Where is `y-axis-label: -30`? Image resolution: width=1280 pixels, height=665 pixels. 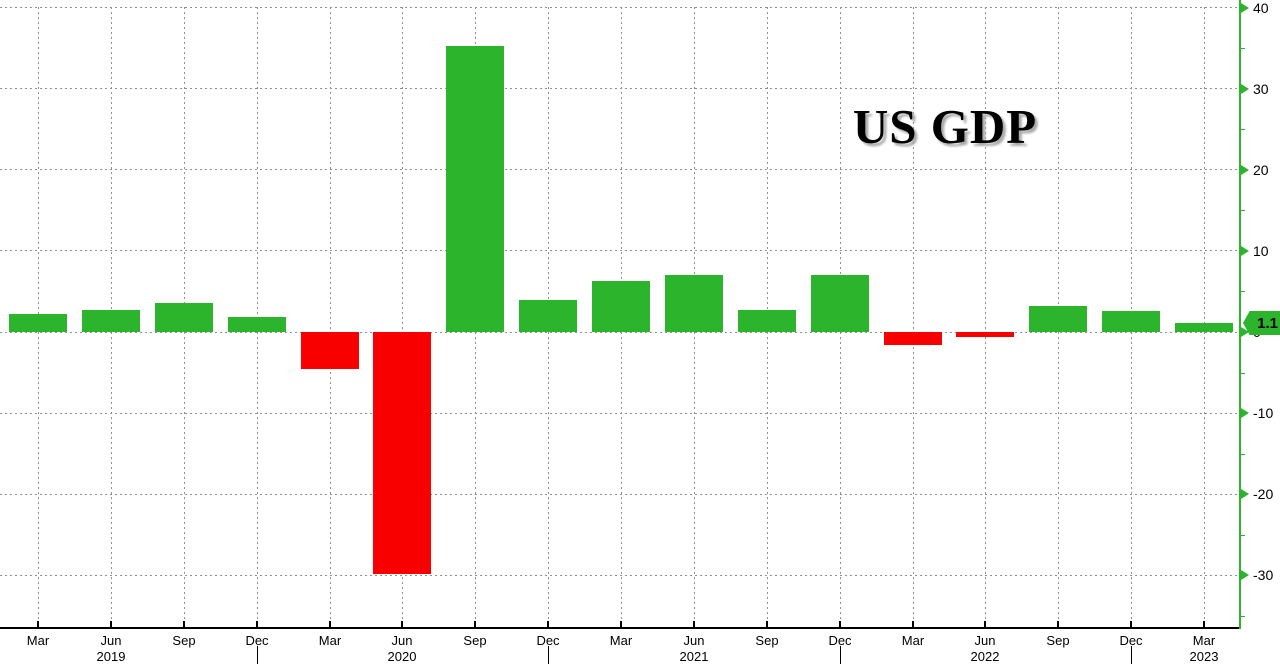
y-axis-label: -30 is located at coordinates (1263, 575).